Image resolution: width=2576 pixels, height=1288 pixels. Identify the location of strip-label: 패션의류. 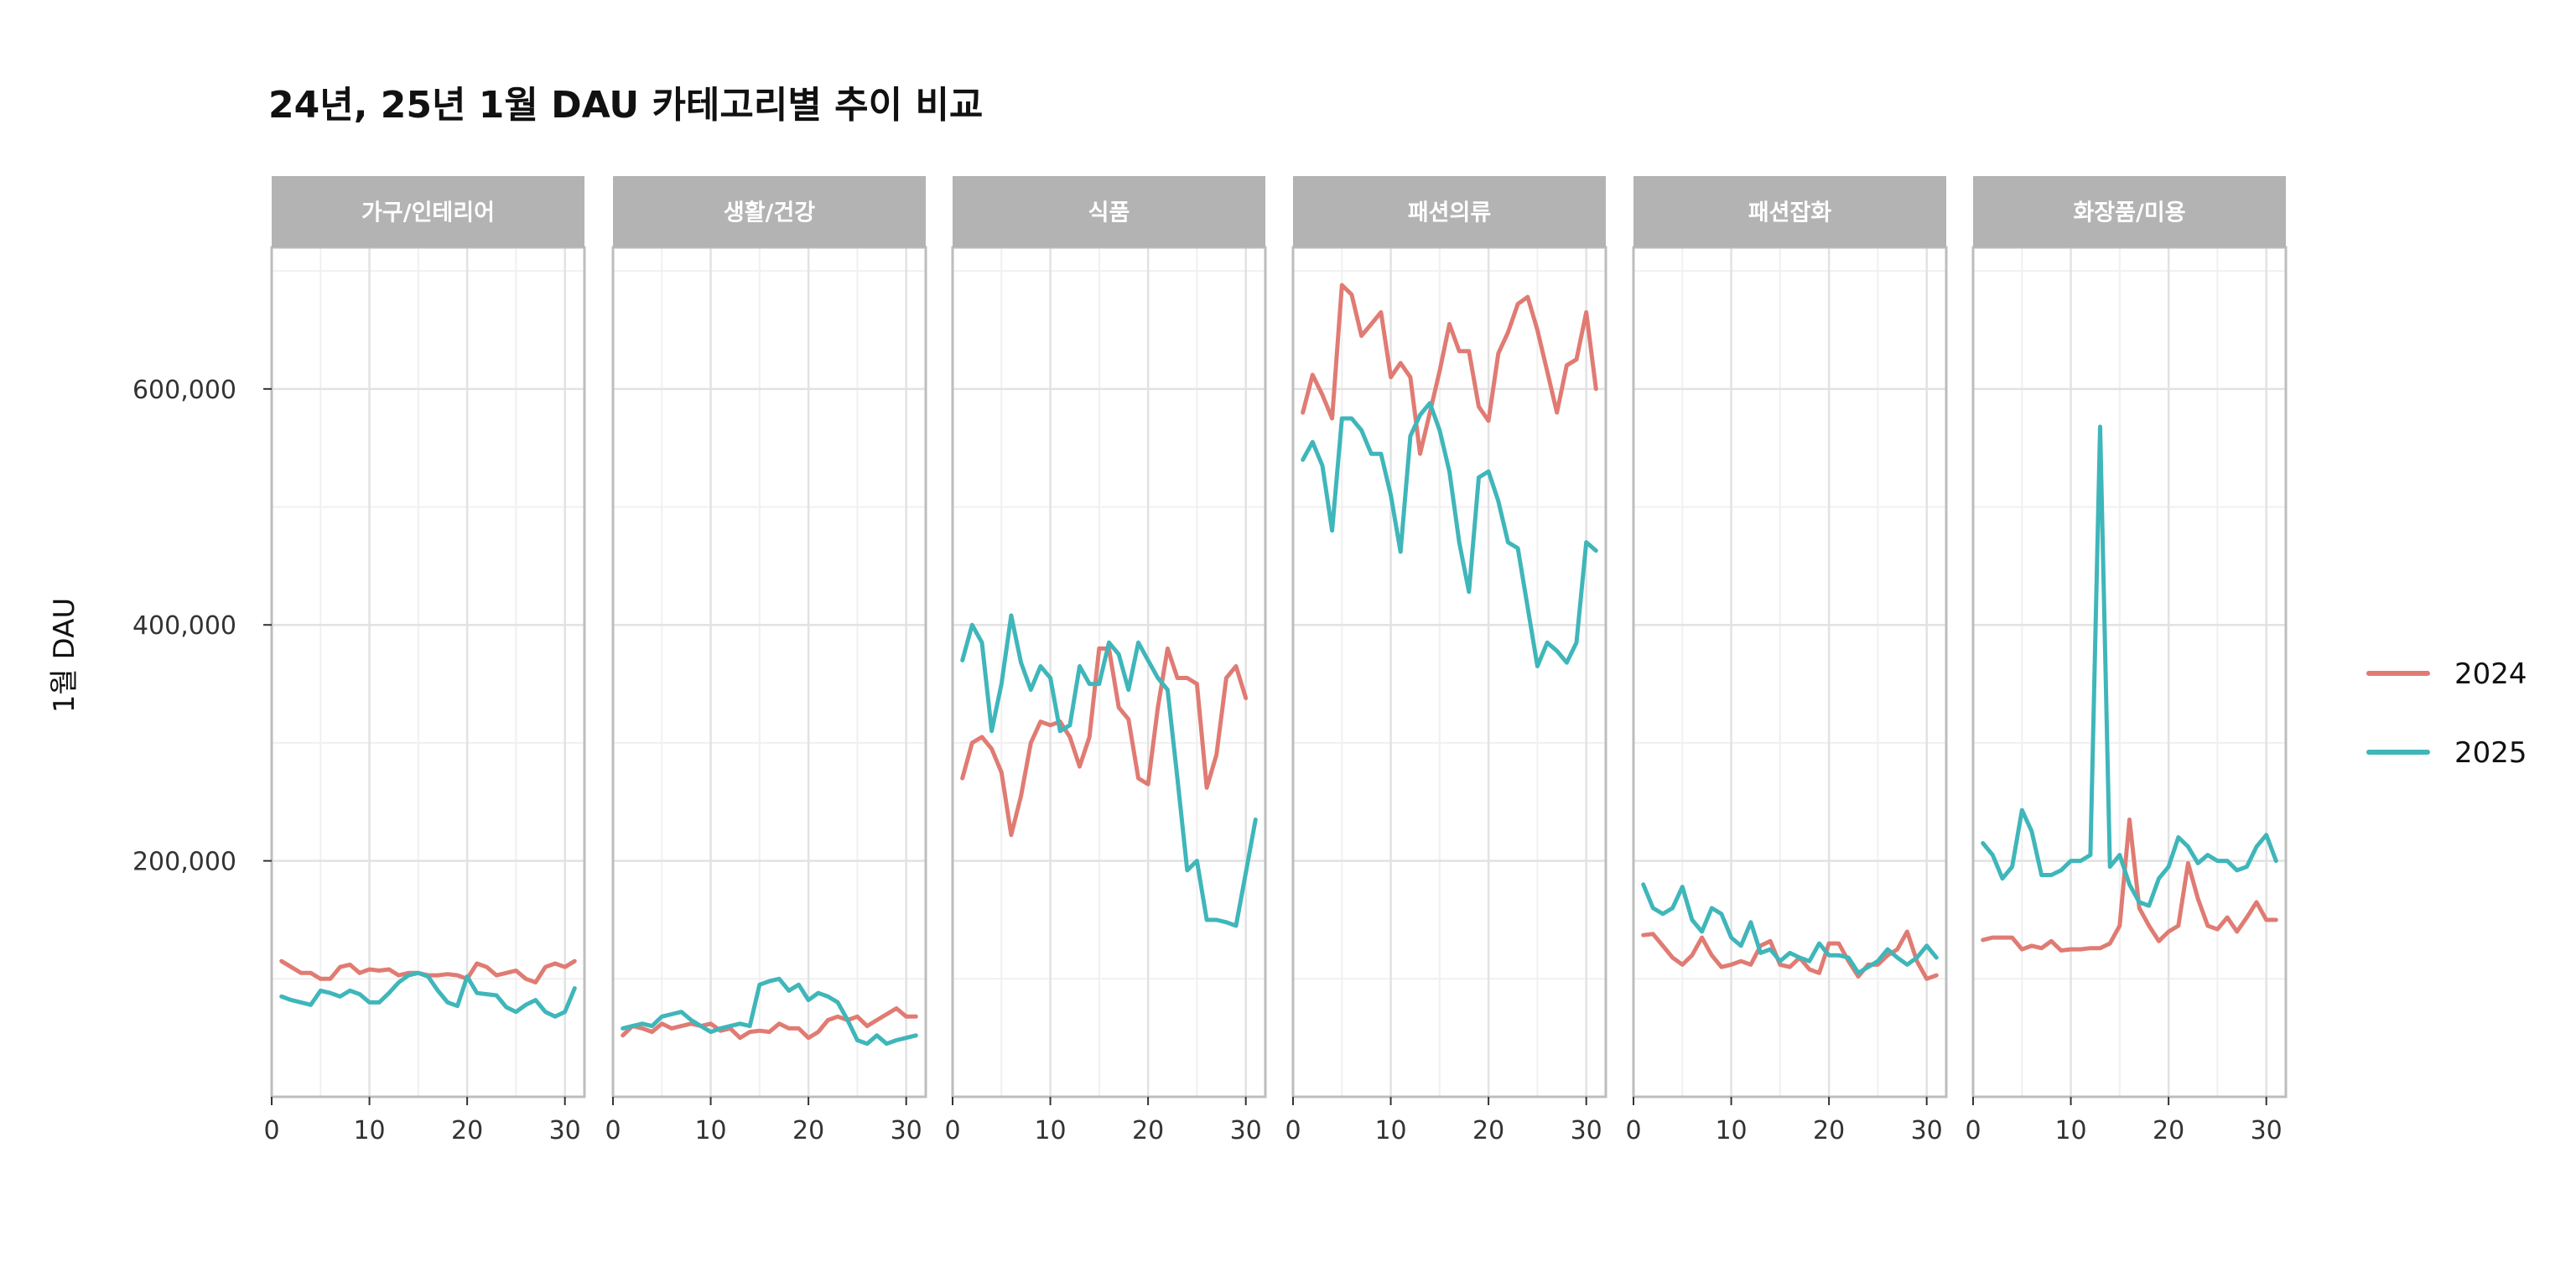
(1449, 213).